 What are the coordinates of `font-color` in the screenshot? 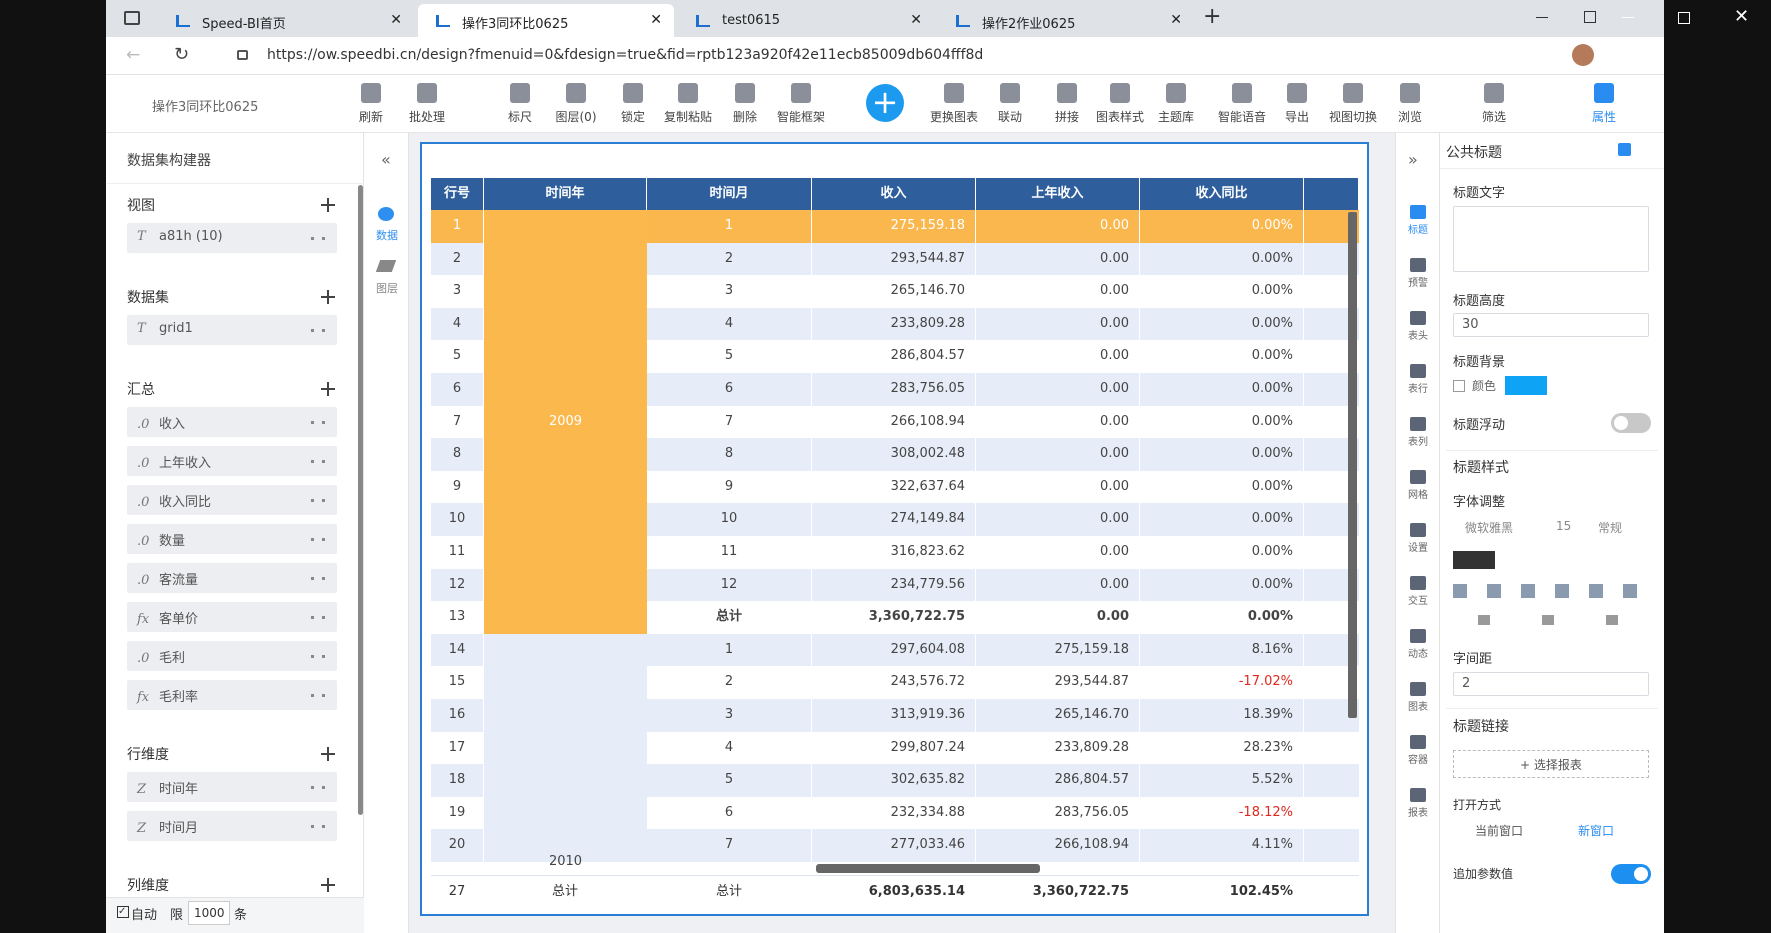 It's located at (1474, 560).